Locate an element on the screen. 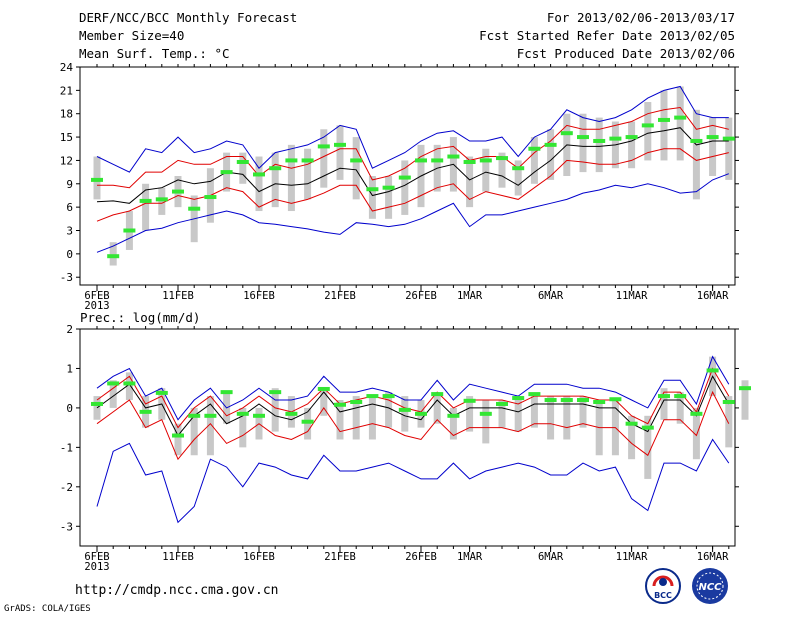 Image resolution: width=800 pixels, height=618 pixels. chart-title: DERF/NCC/BCC Monthly Forecast is located at coordinates (188, 17).